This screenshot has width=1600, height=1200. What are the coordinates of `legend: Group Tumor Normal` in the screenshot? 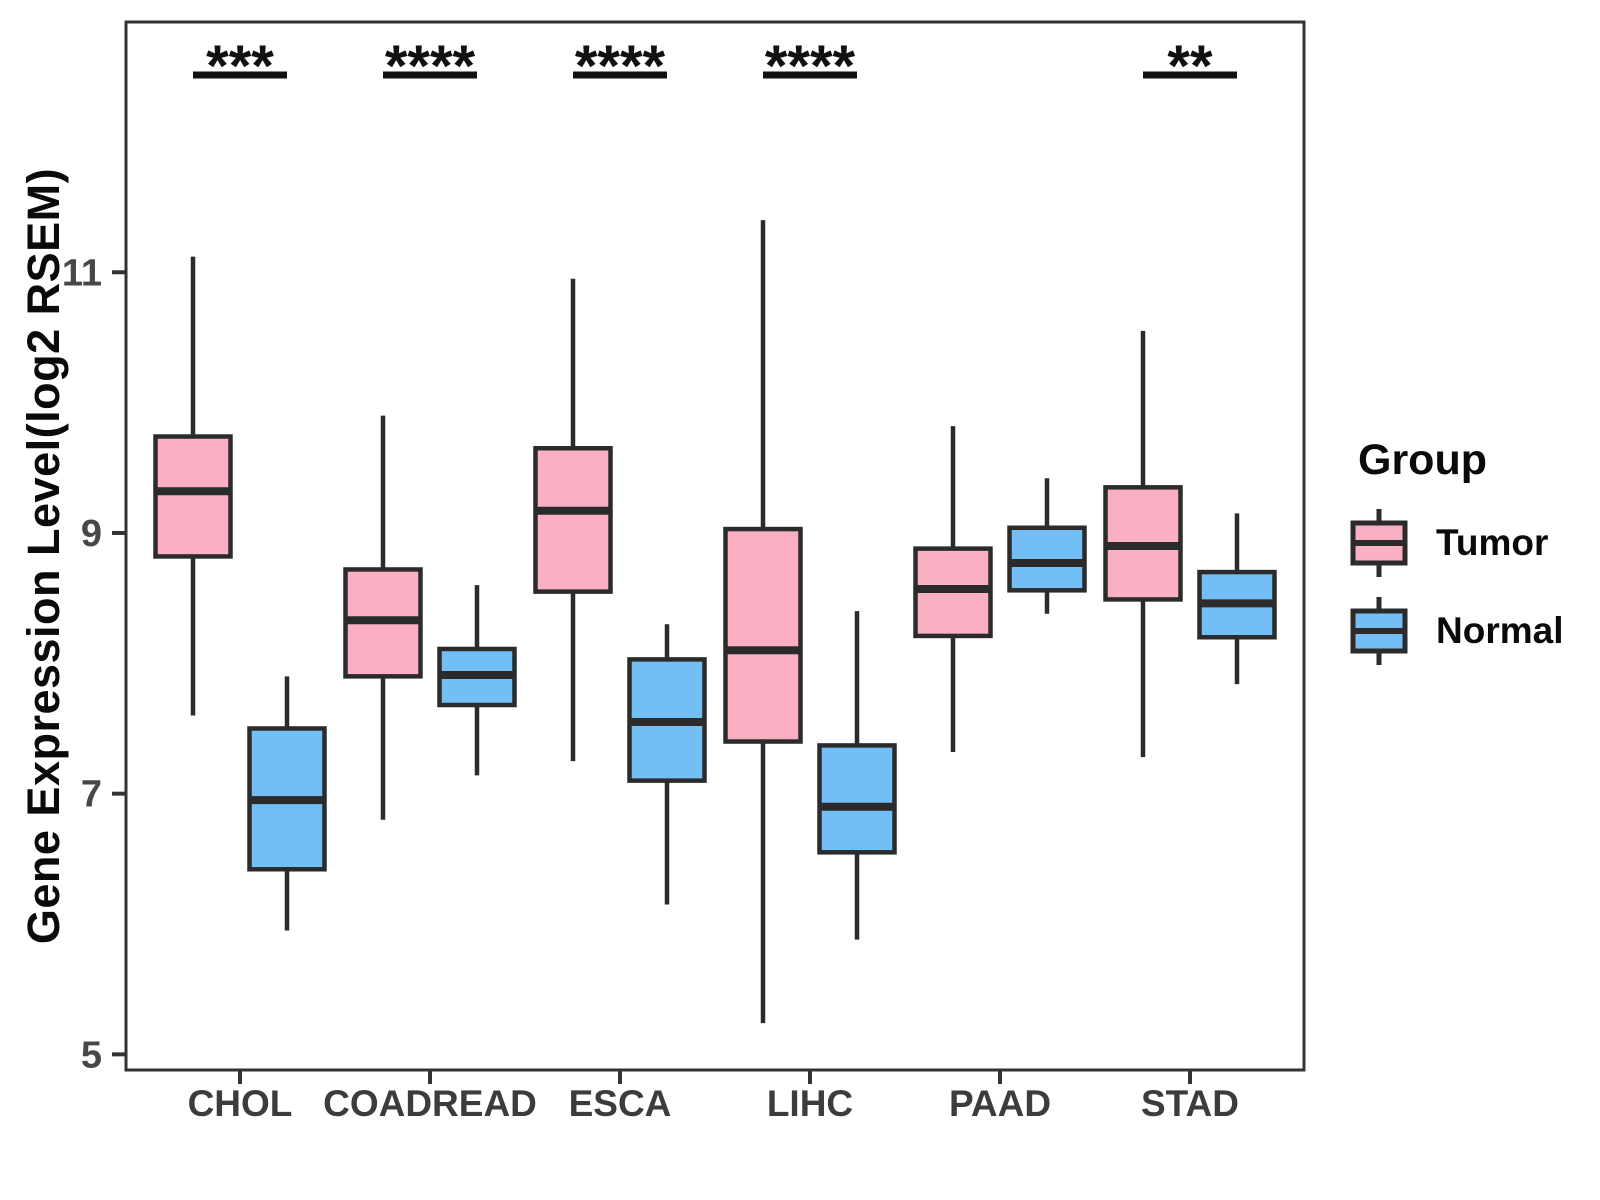 It's located at (1456, 560).